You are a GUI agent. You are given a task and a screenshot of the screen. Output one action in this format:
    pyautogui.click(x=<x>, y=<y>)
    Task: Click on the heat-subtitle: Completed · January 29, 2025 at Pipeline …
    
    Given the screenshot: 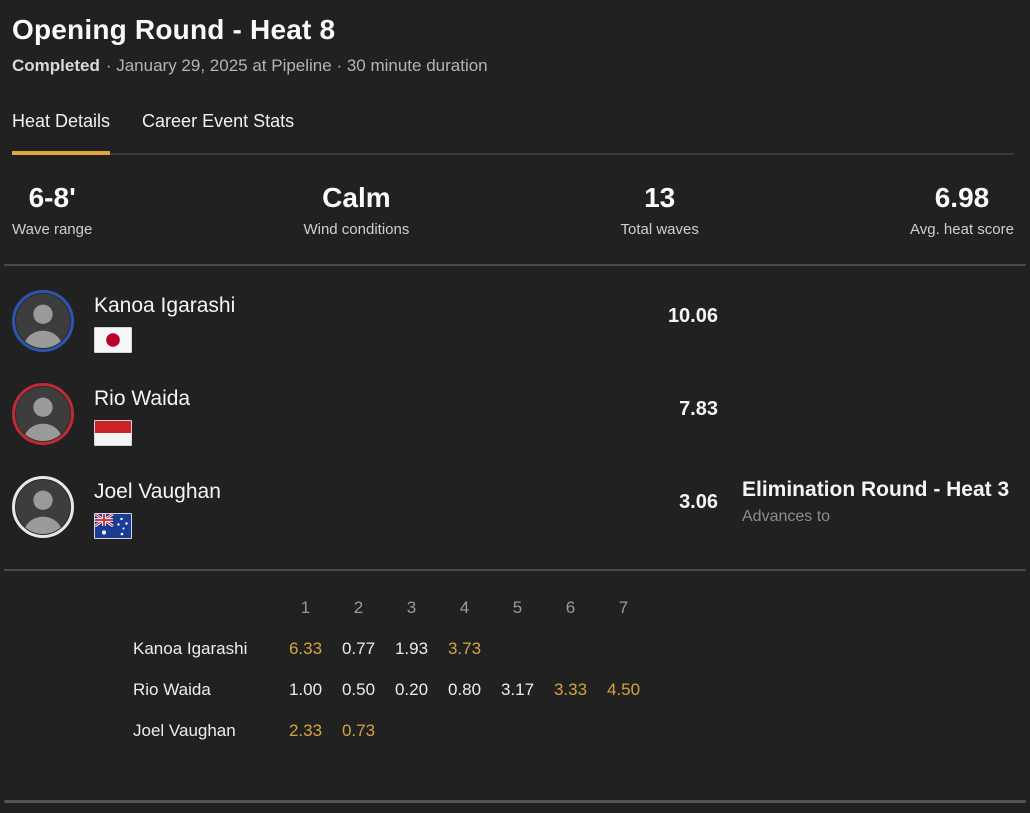 What is the action you would take?
    pyautogui.click(x=513, y=66)
    